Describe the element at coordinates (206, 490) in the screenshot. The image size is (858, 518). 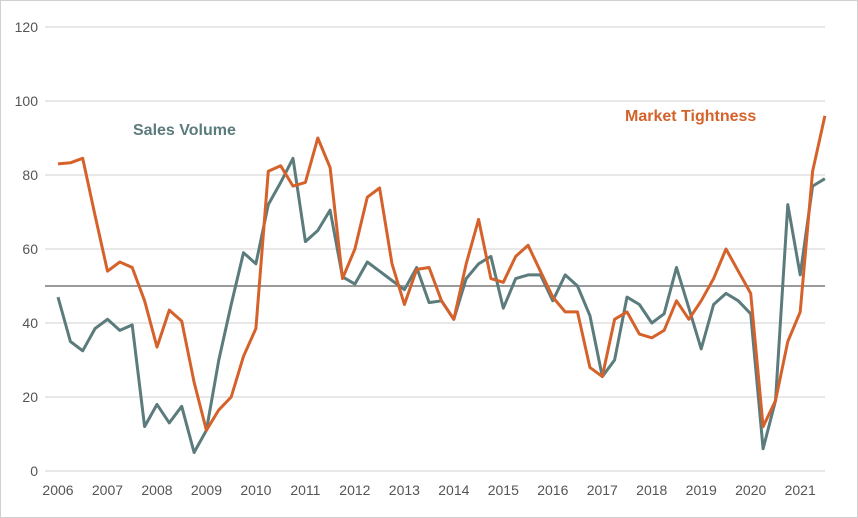
I see `x-tick-label: 2009` at that location.